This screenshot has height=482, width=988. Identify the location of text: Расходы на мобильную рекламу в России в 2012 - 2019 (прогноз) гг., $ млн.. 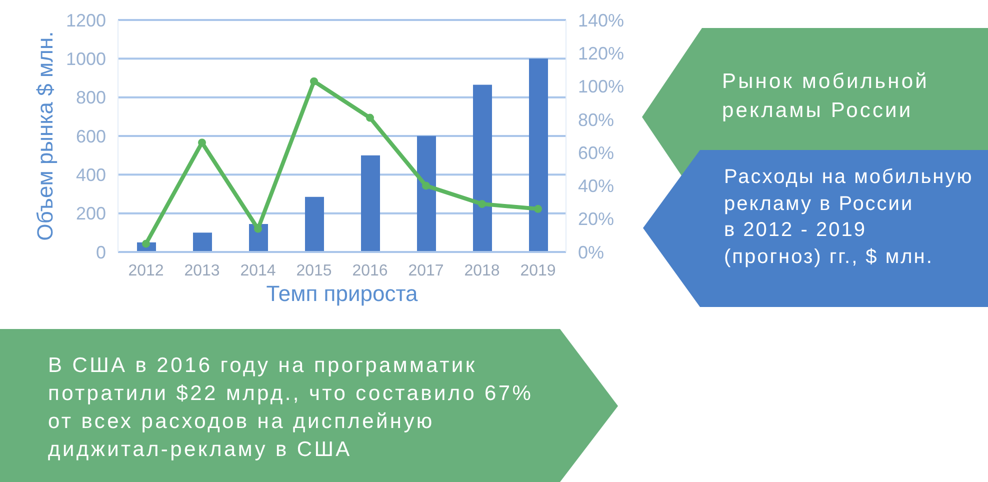
(849, 217).